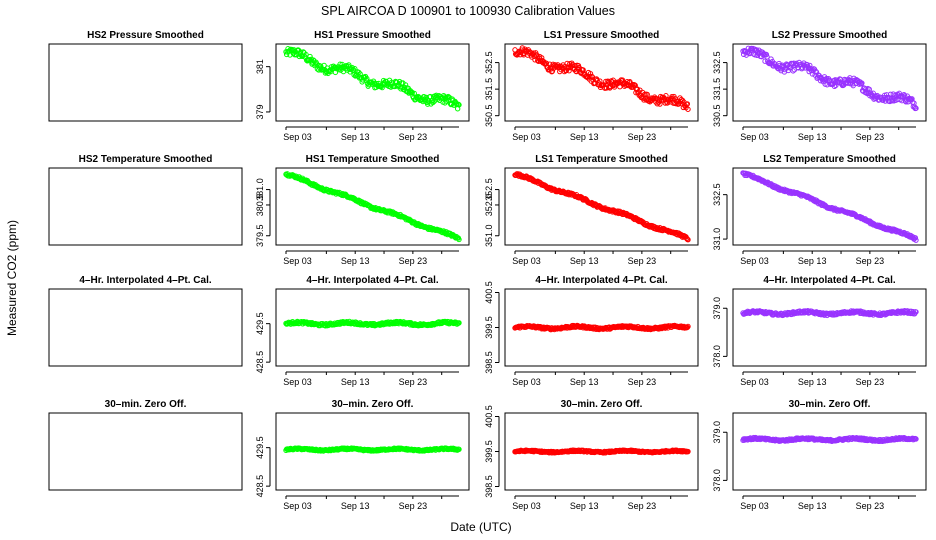  I want to click on y-tick-label: 352.5, so click(489, 62).